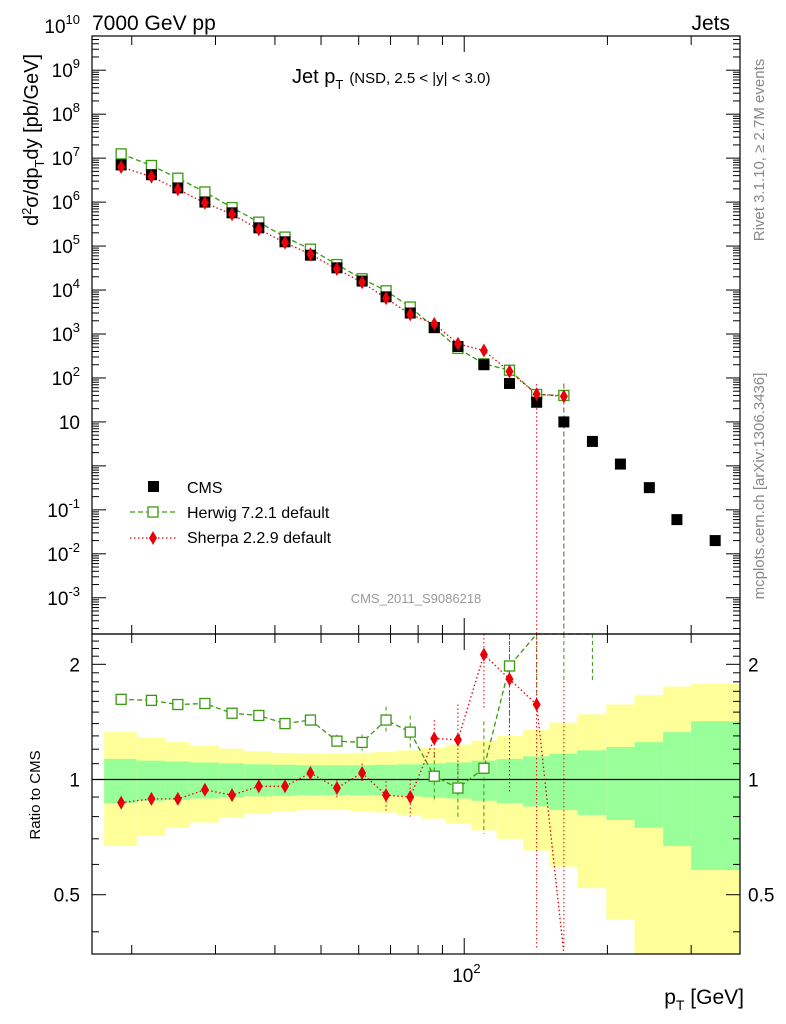  I want to click on y-tick-label: 10¹⁰, so click(62, 25).